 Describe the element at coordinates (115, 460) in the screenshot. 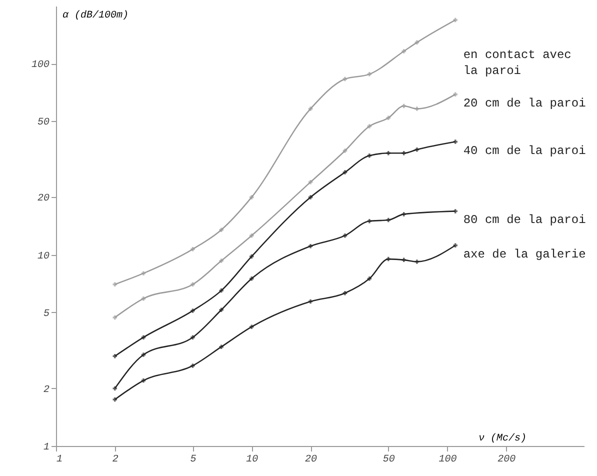

I see `x-tick-label: 2` at that location.